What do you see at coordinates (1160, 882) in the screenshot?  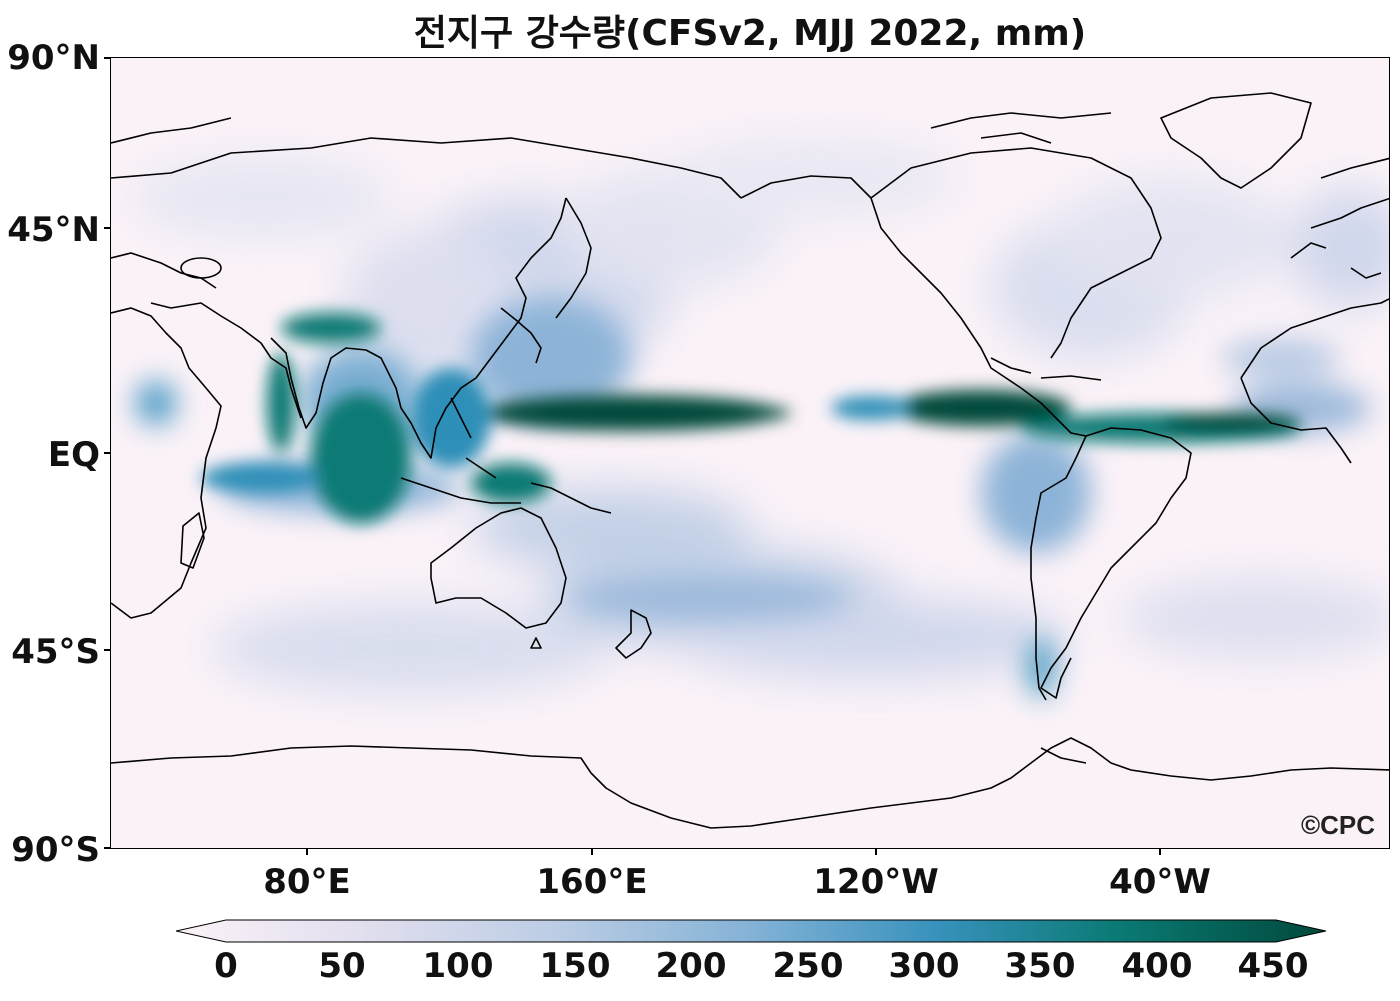 I see `x-label-40w: 40°W` at bounding box center [1160, 882].